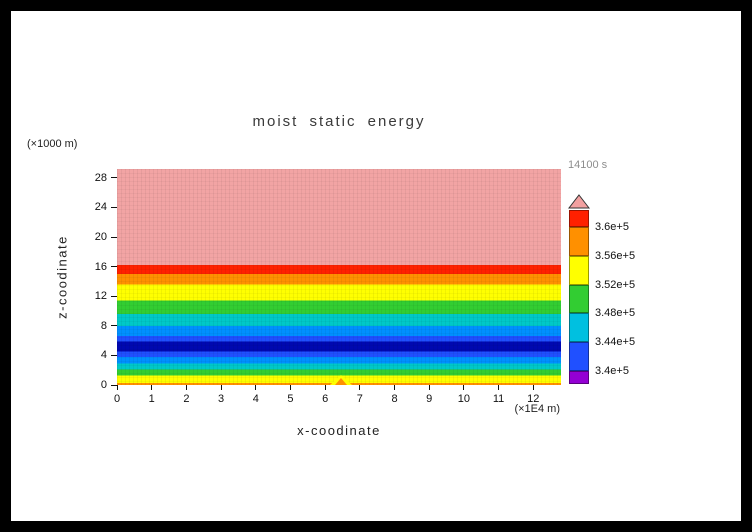 The image size is (752, 532). What do you see at coordinates (100, 237) in the screenshot?
I see `y-tick-label: 20` at bounding box center [100, 237].